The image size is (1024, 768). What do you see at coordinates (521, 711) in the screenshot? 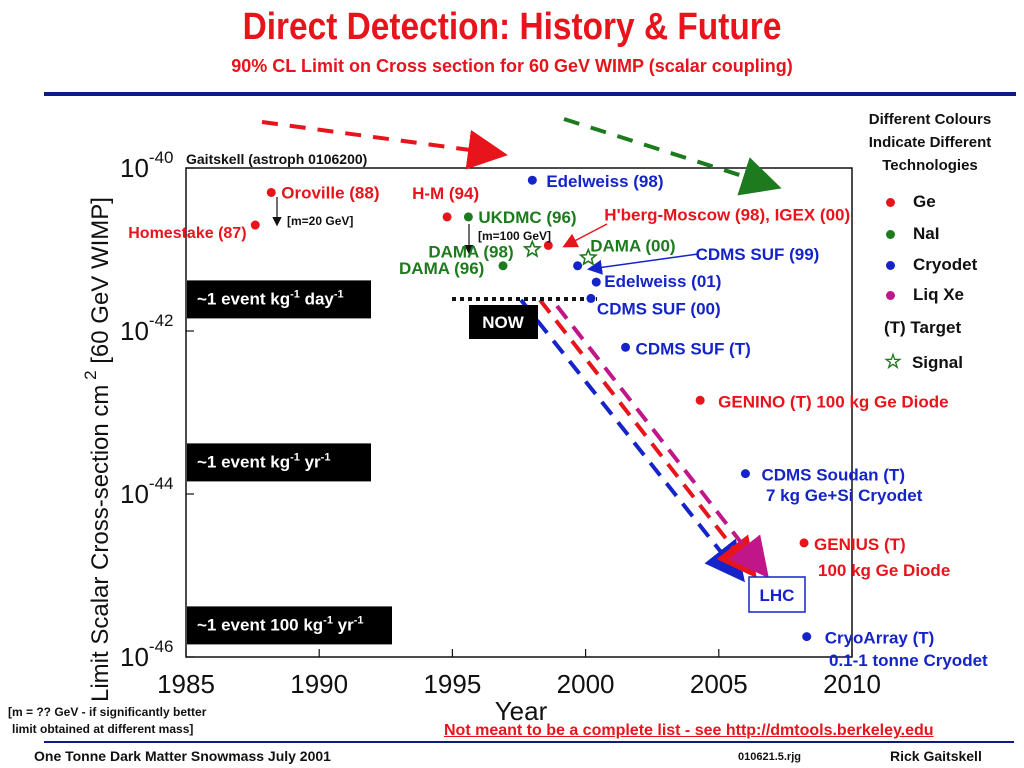
I see `x-axis-label: Year` at bounding box center [521, 711].